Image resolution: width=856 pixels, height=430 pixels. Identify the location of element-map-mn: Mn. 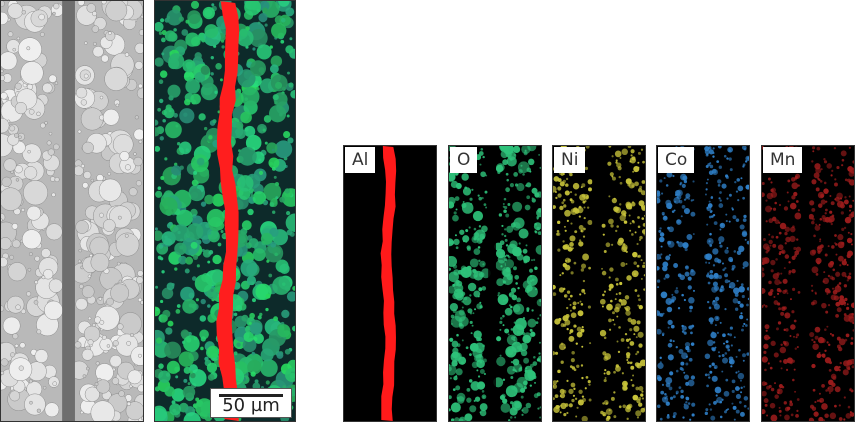
(808, 283).